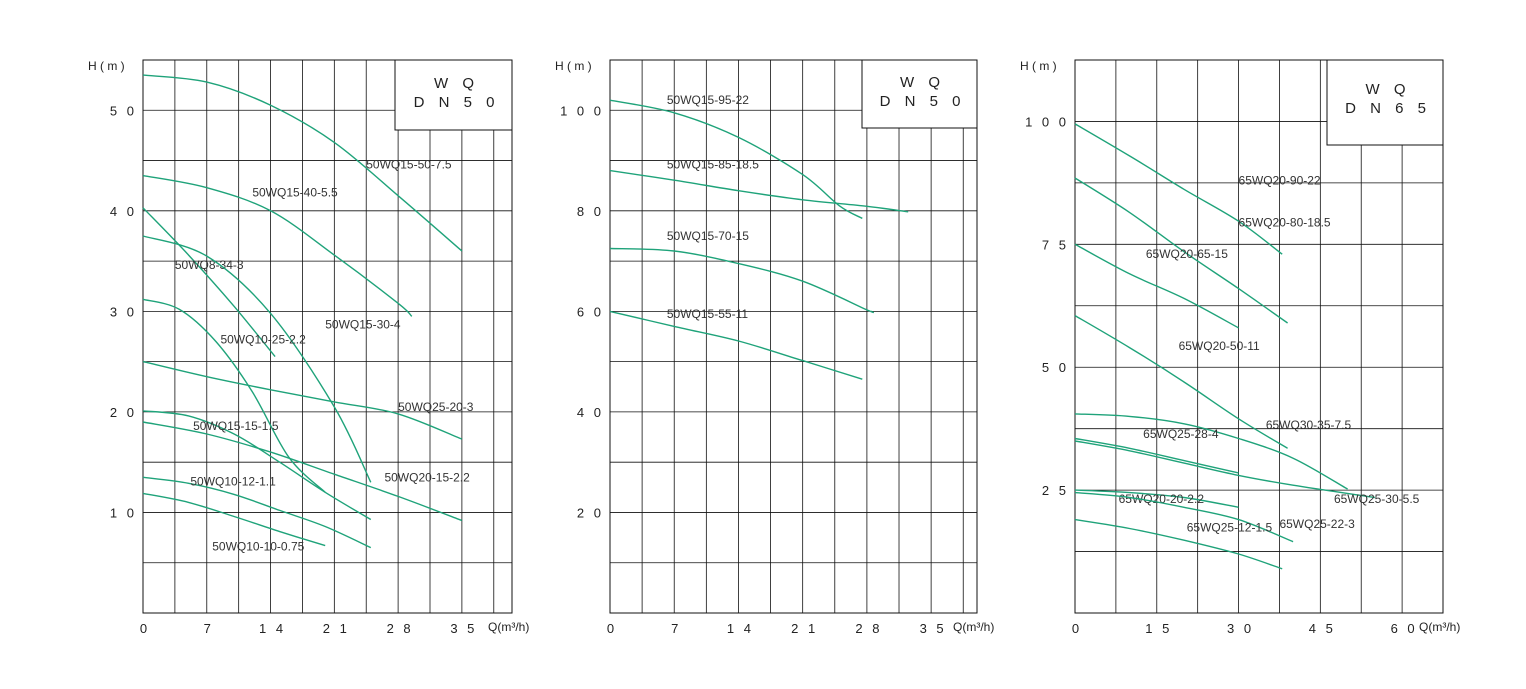 The width and height of the screenshot is (1526, 689). I want to click on chart3-curve-65WQ20-20-2.2, so click(1156, 498).